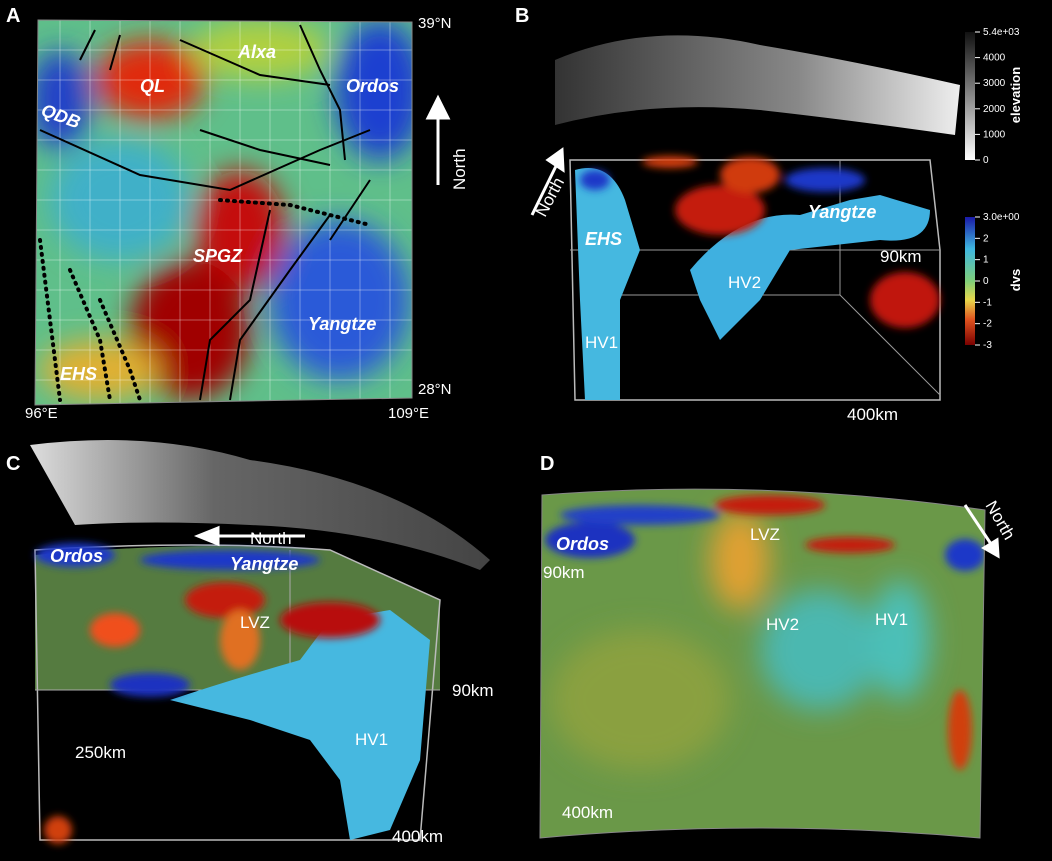  Describe the element at coordinates (994, 109) in the screenshot. I see `colorbar-tick-label: 2000` at that location.